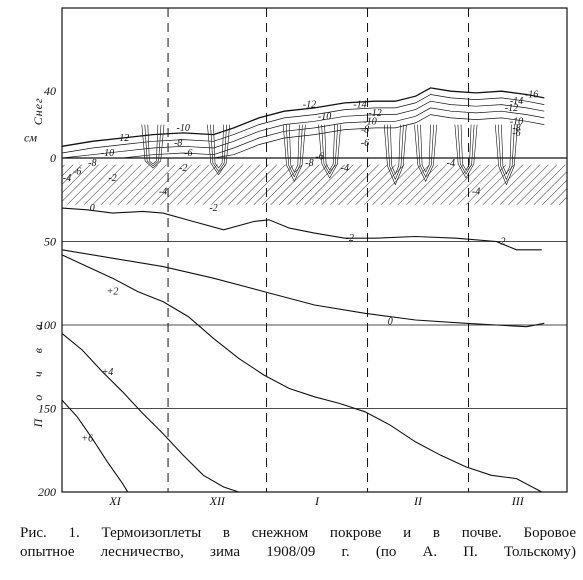 This screenshot has width=583, height=580. I want to click on isotherm-label: +6, so click(87, 439).